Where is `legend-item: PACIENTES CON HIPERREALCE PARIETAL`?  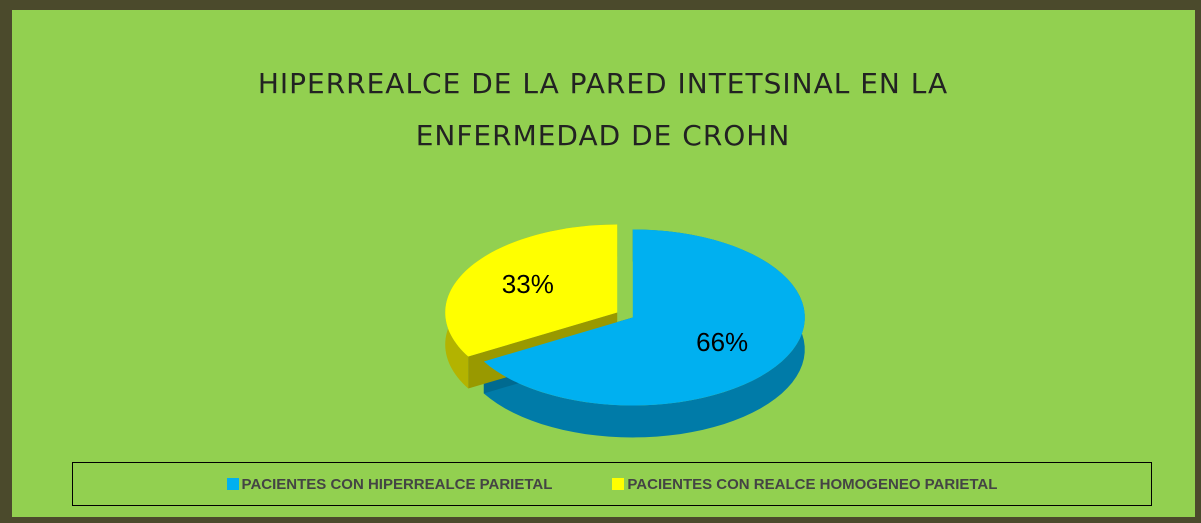
legend-item: PACIENTES CON HIPERREALCE PARIETAL is located at coordinates (389, 484).